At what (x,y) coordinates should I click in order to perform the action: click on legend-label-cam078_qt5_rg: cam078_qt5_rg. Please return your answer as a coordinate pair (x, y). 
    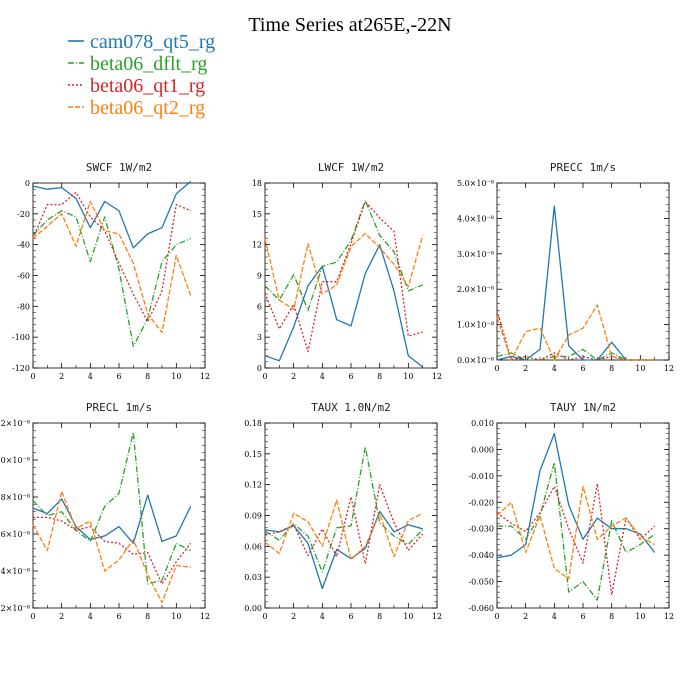
    Looking at the image, I should click on (152, 42).